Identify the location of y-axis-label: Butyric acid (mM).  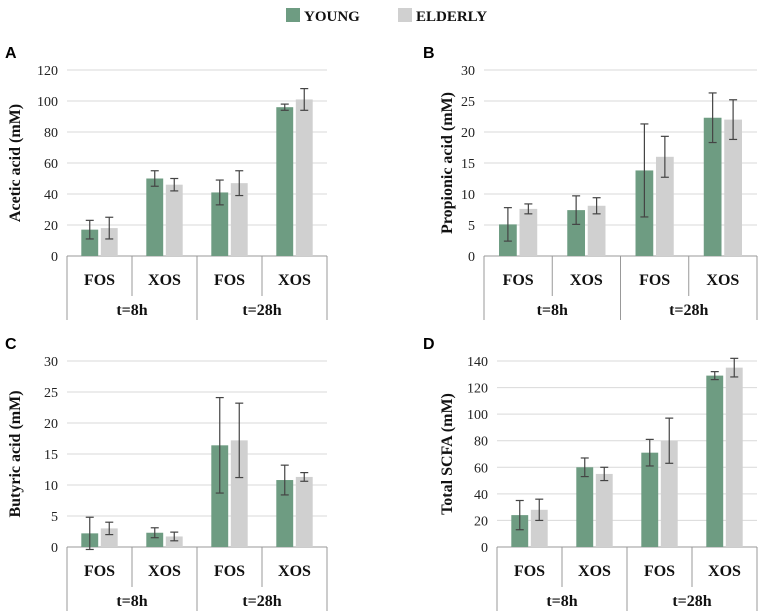
(15, 453).